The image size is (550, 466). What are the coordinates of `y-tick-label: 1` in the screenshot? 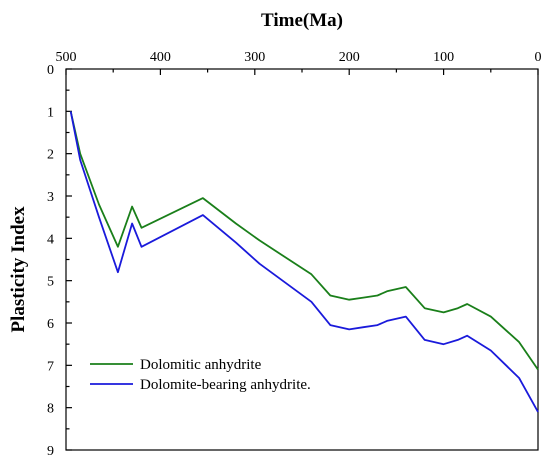 It's located at (50, 112).